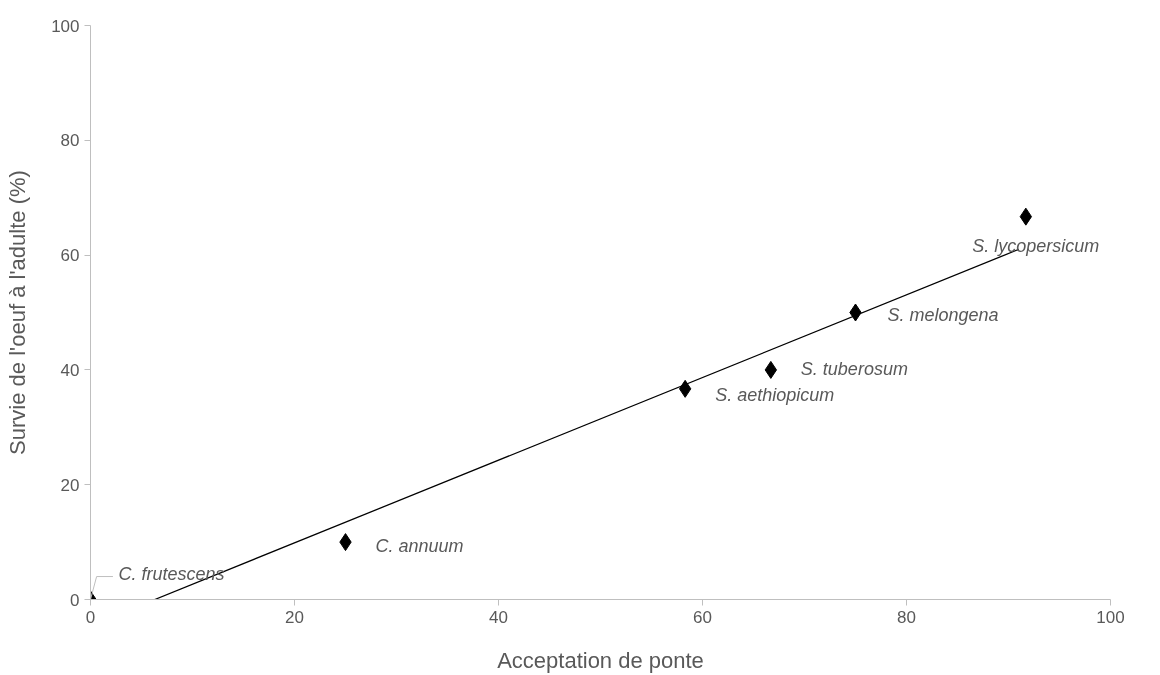 The height and width of the screenshot is (675, 1160). What do you see at coordinates (171, 573) in the screenshot?
I see `annotation: C. frutescens` at bounding box center [171, 573].